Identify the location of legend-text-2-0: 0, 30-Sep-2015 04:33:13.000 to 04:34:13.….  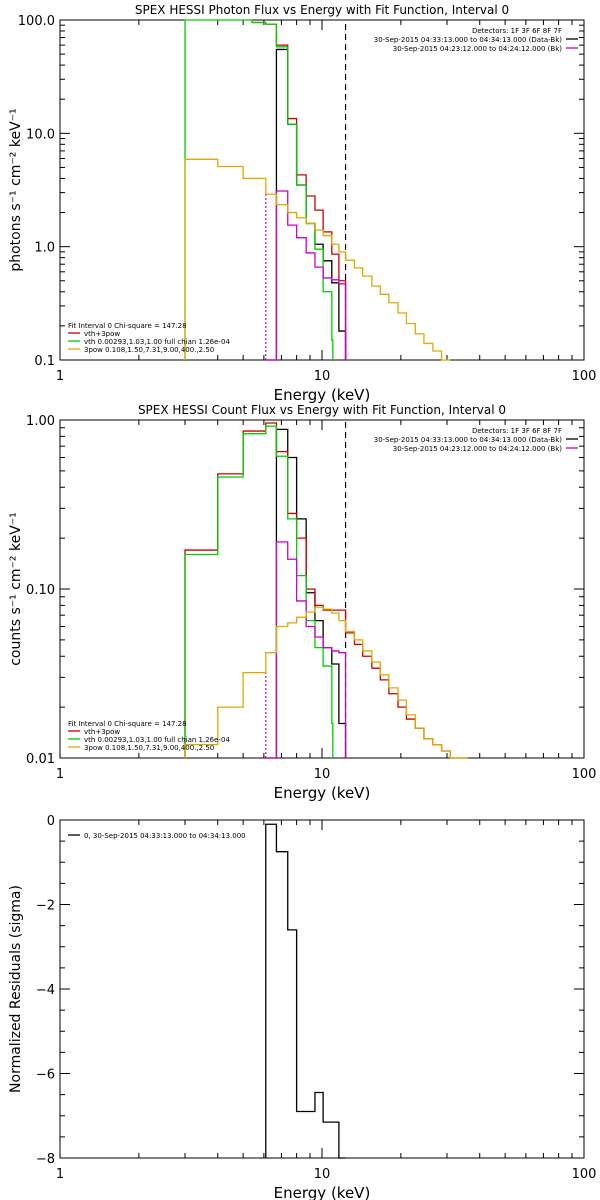
(165, 836).